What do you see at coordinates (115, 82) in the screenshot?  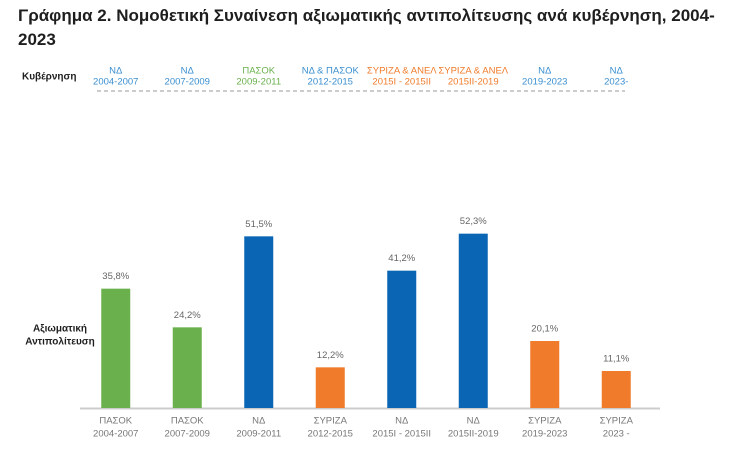 I see `government-period: 2004-2007` at bounding box center [115, 82].